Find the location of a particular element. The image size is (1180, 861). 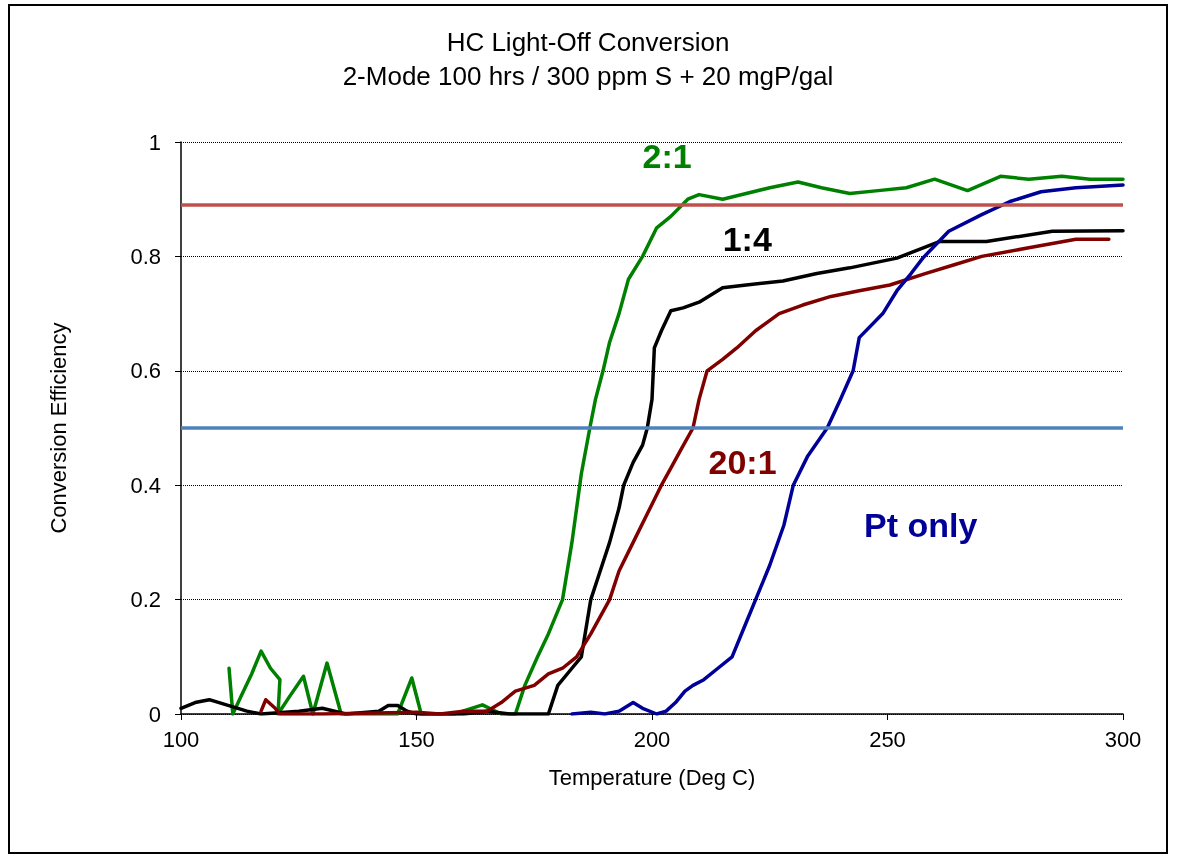

x-tick-label: 150 is located at coordinates (416, 739).